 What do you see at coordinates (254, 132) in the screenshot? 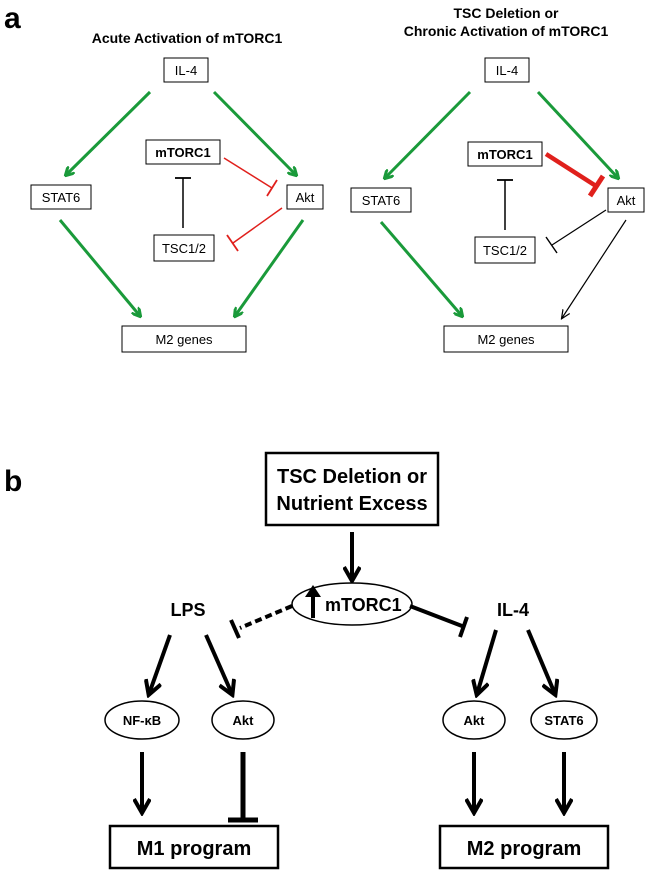
I see `arrow-il4-akt-left` at bounding box center [254, 132].